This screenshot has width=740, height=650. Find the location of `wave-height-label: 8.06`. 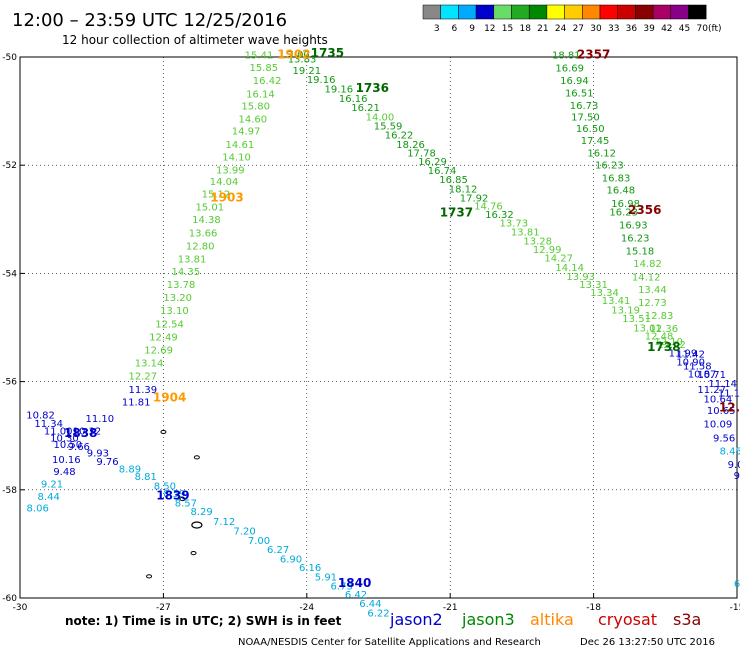

wave-height-label: 8.06 is located at coordinates (38, 508).